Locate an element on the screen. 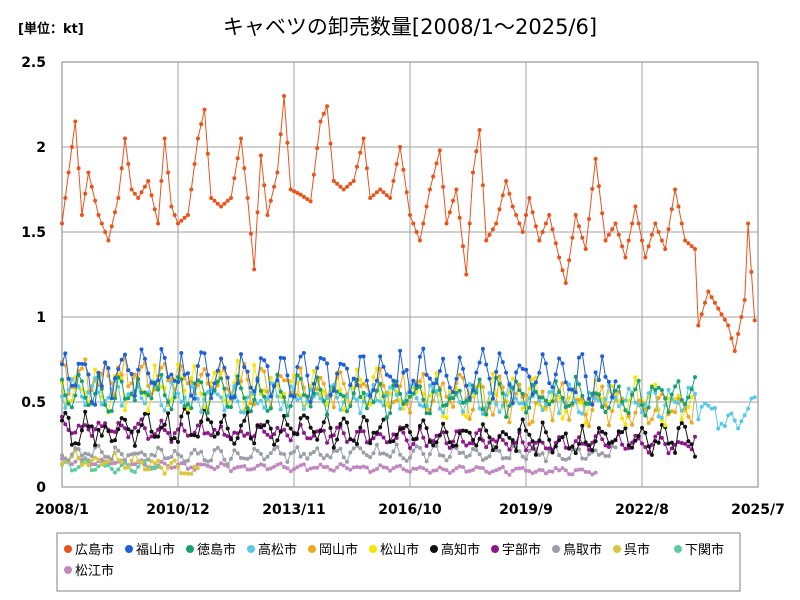 The width and height of the screenshot is (800, 600). legend-label: 高知市 is located at coordinates (460, 550).